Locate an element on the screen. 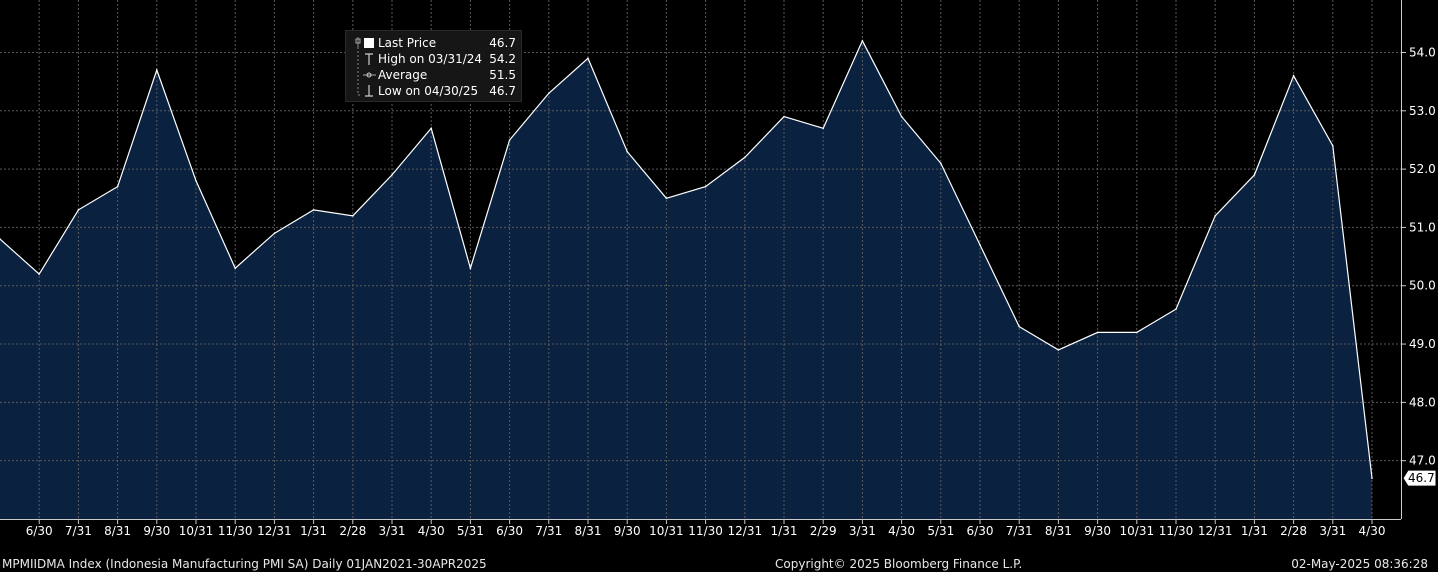  last-value-box is located at coordinates (1419, 478).